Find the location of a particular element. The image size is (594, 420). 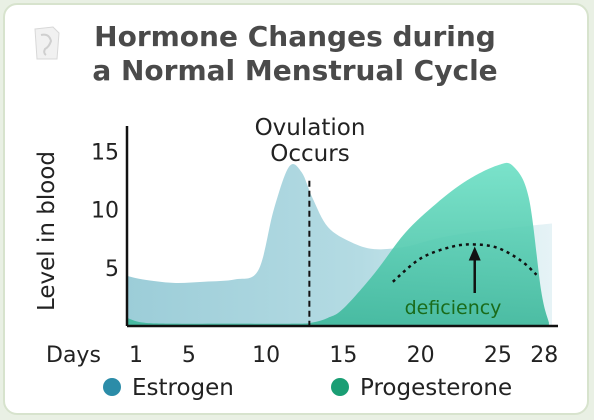

y-axis-label: Level in blood is located at coordinates (47, 231).